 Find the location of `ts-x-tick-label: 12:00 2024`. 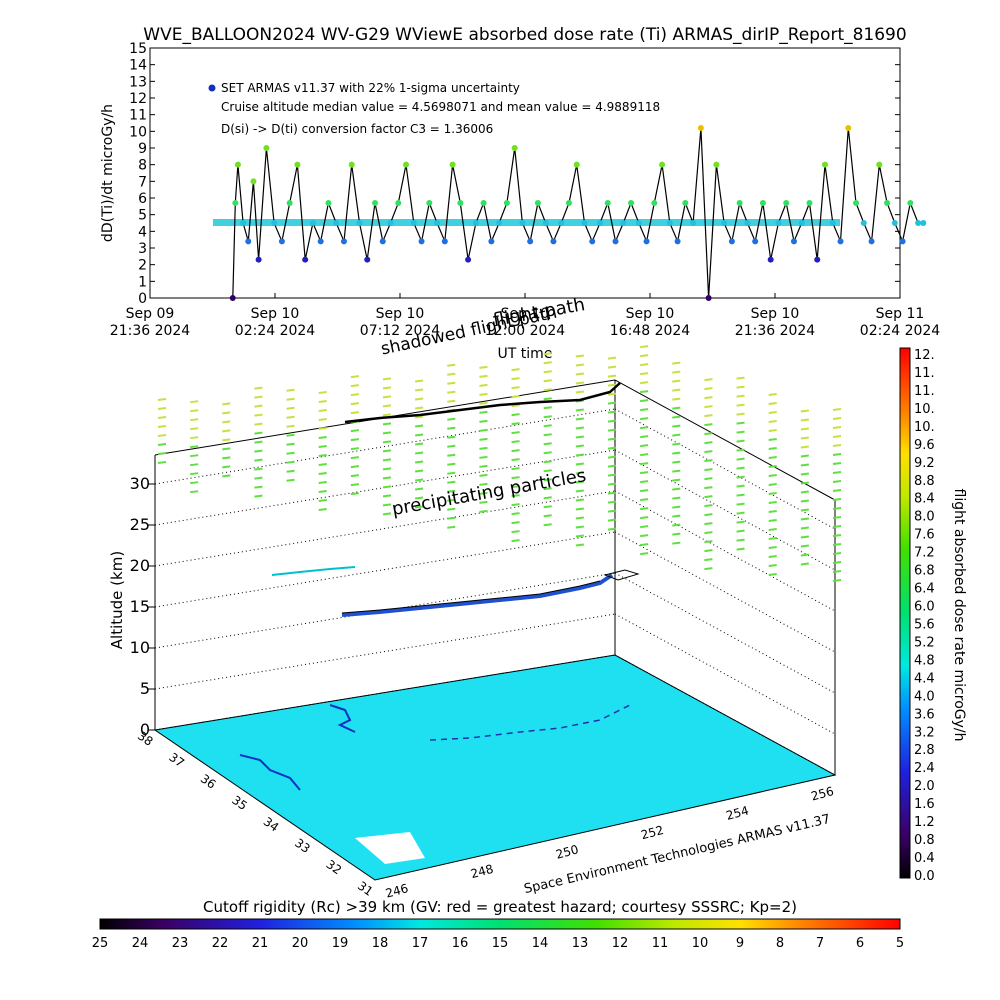

ts-x-tick-label: 12:00 2024 is located at coordinates (525, 331).